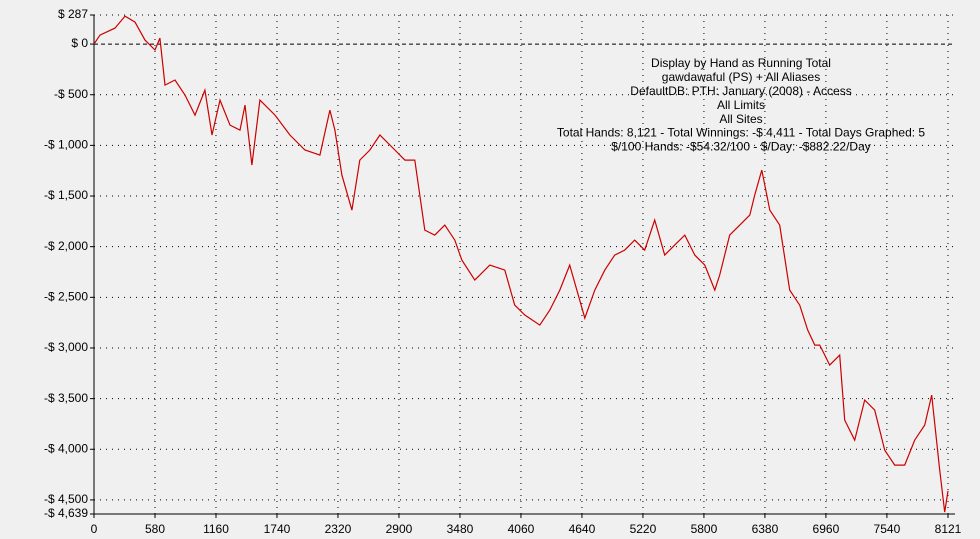 Image resolution: width=980 pixels, height=539 pixels. Describe the element at coordinates (460, 529) in the screenshot. I see `x-tick-label: 3480` at that location.